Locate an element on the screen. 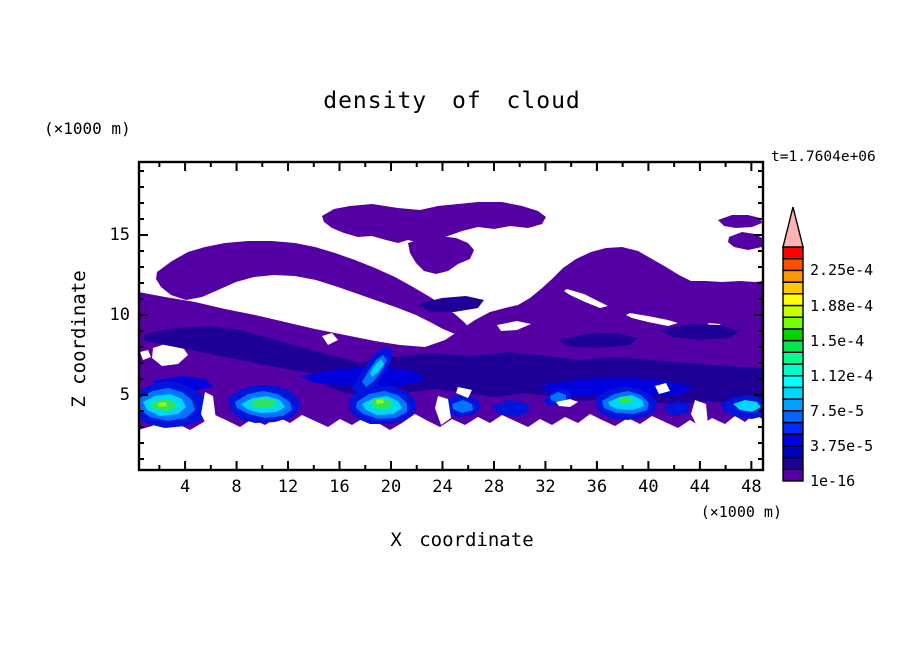  y-axis-title: Z coordinate is located at coordinates (79, 339).